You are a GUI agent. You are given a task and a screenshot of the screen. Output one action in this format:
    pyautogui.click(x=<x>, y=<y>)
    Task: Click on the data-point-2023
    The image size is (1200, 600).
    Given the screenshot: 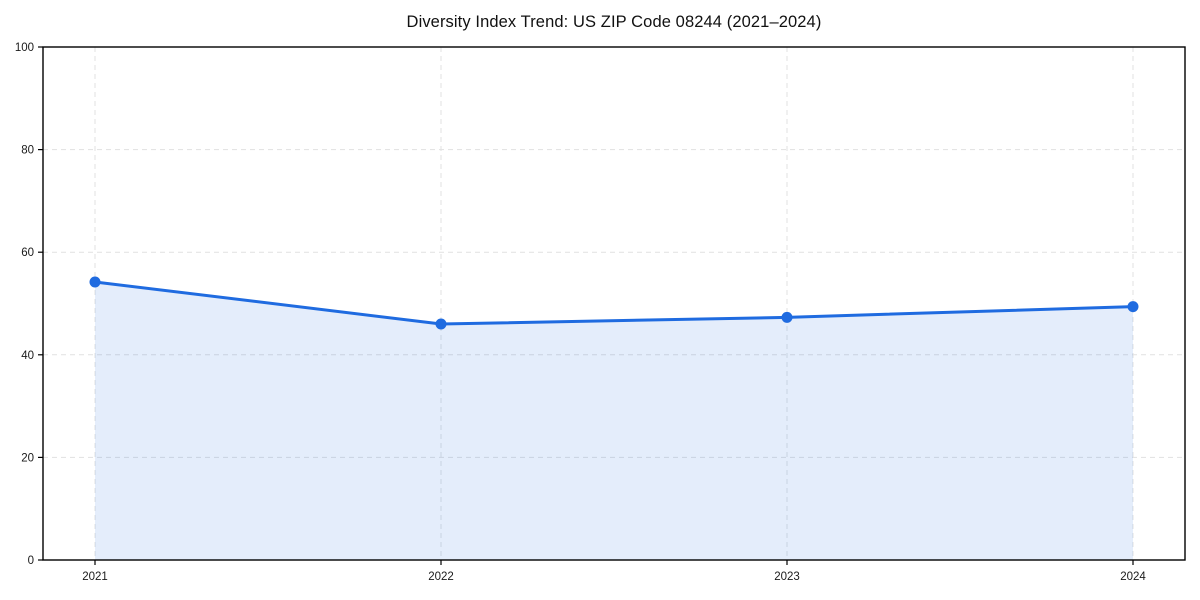 What is the action you would take?
    pyautogui.click(x=787, y=317)
    